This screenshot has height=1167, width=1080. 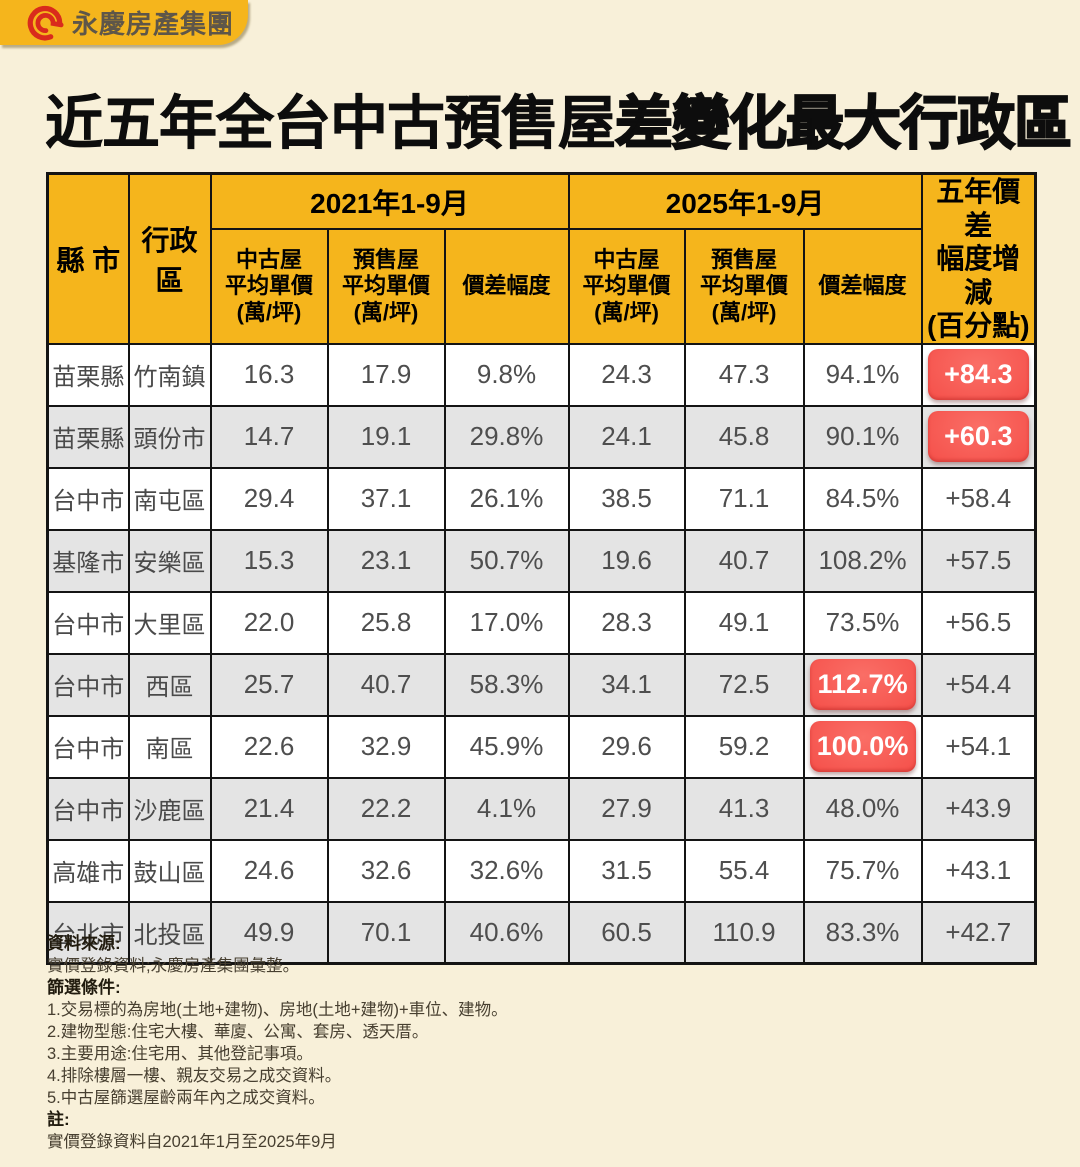 I want to click on cell-old-2021: 24.6, so click(x=269, y=870).